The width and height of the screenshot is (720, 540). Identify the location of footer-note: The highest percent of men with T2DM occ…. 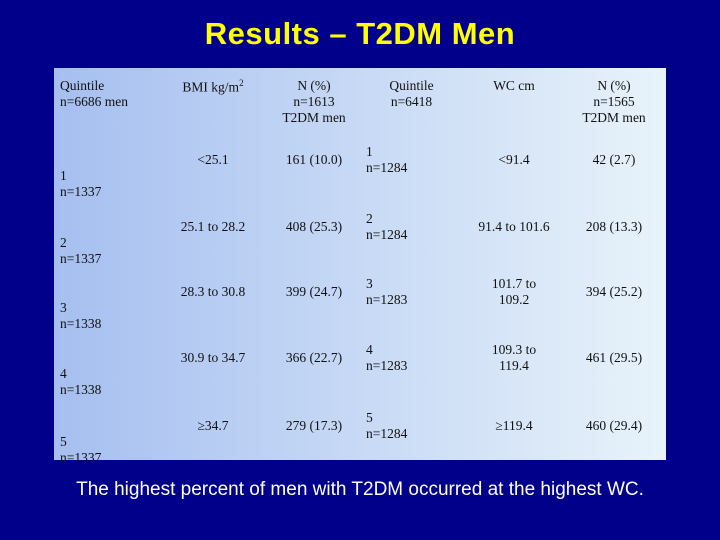
(360, 489).